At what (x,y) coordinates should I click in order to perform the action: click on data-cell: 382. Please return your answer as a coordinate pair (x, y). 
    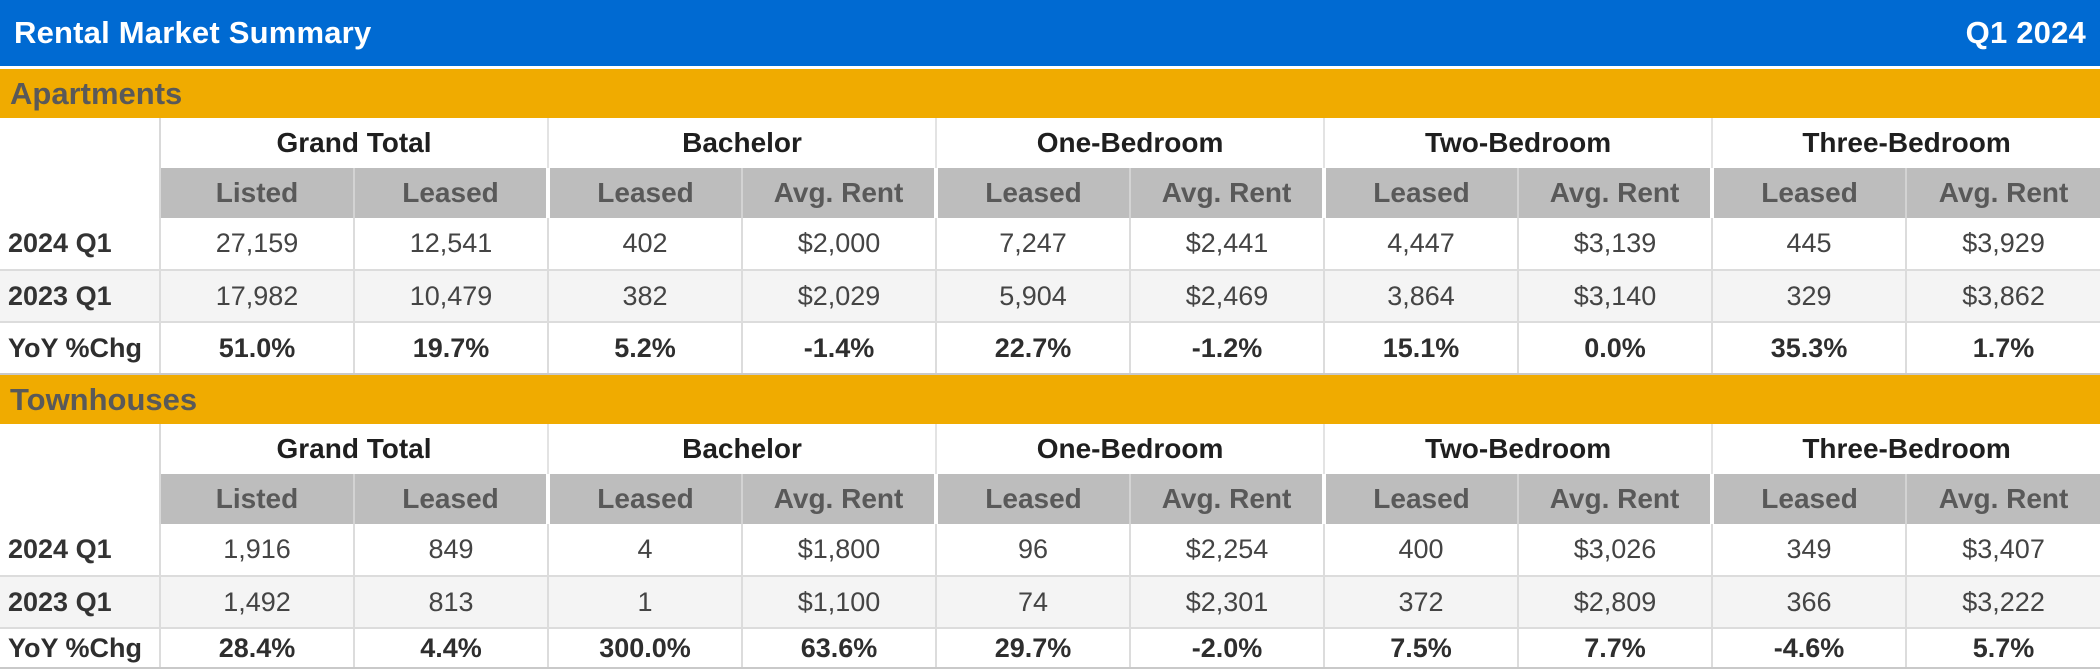
    Looking at the image, I should click on (645, 296).